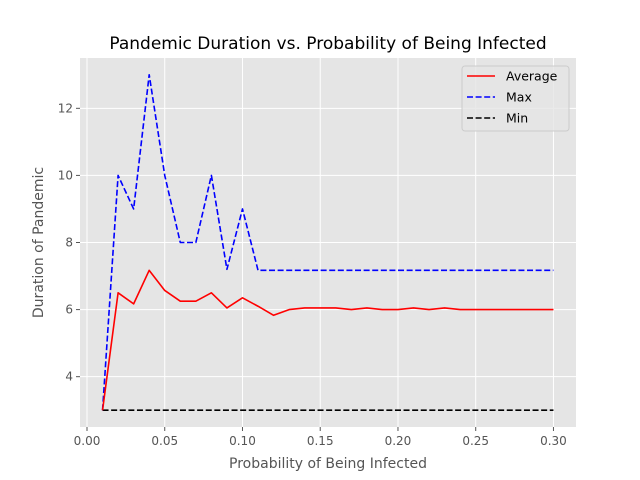 The height and width of the screenshot is (480, 640). Describe the element at coordinates (398, 441) in the screenshot. I see `x-tick-label: 0.20` at that location.